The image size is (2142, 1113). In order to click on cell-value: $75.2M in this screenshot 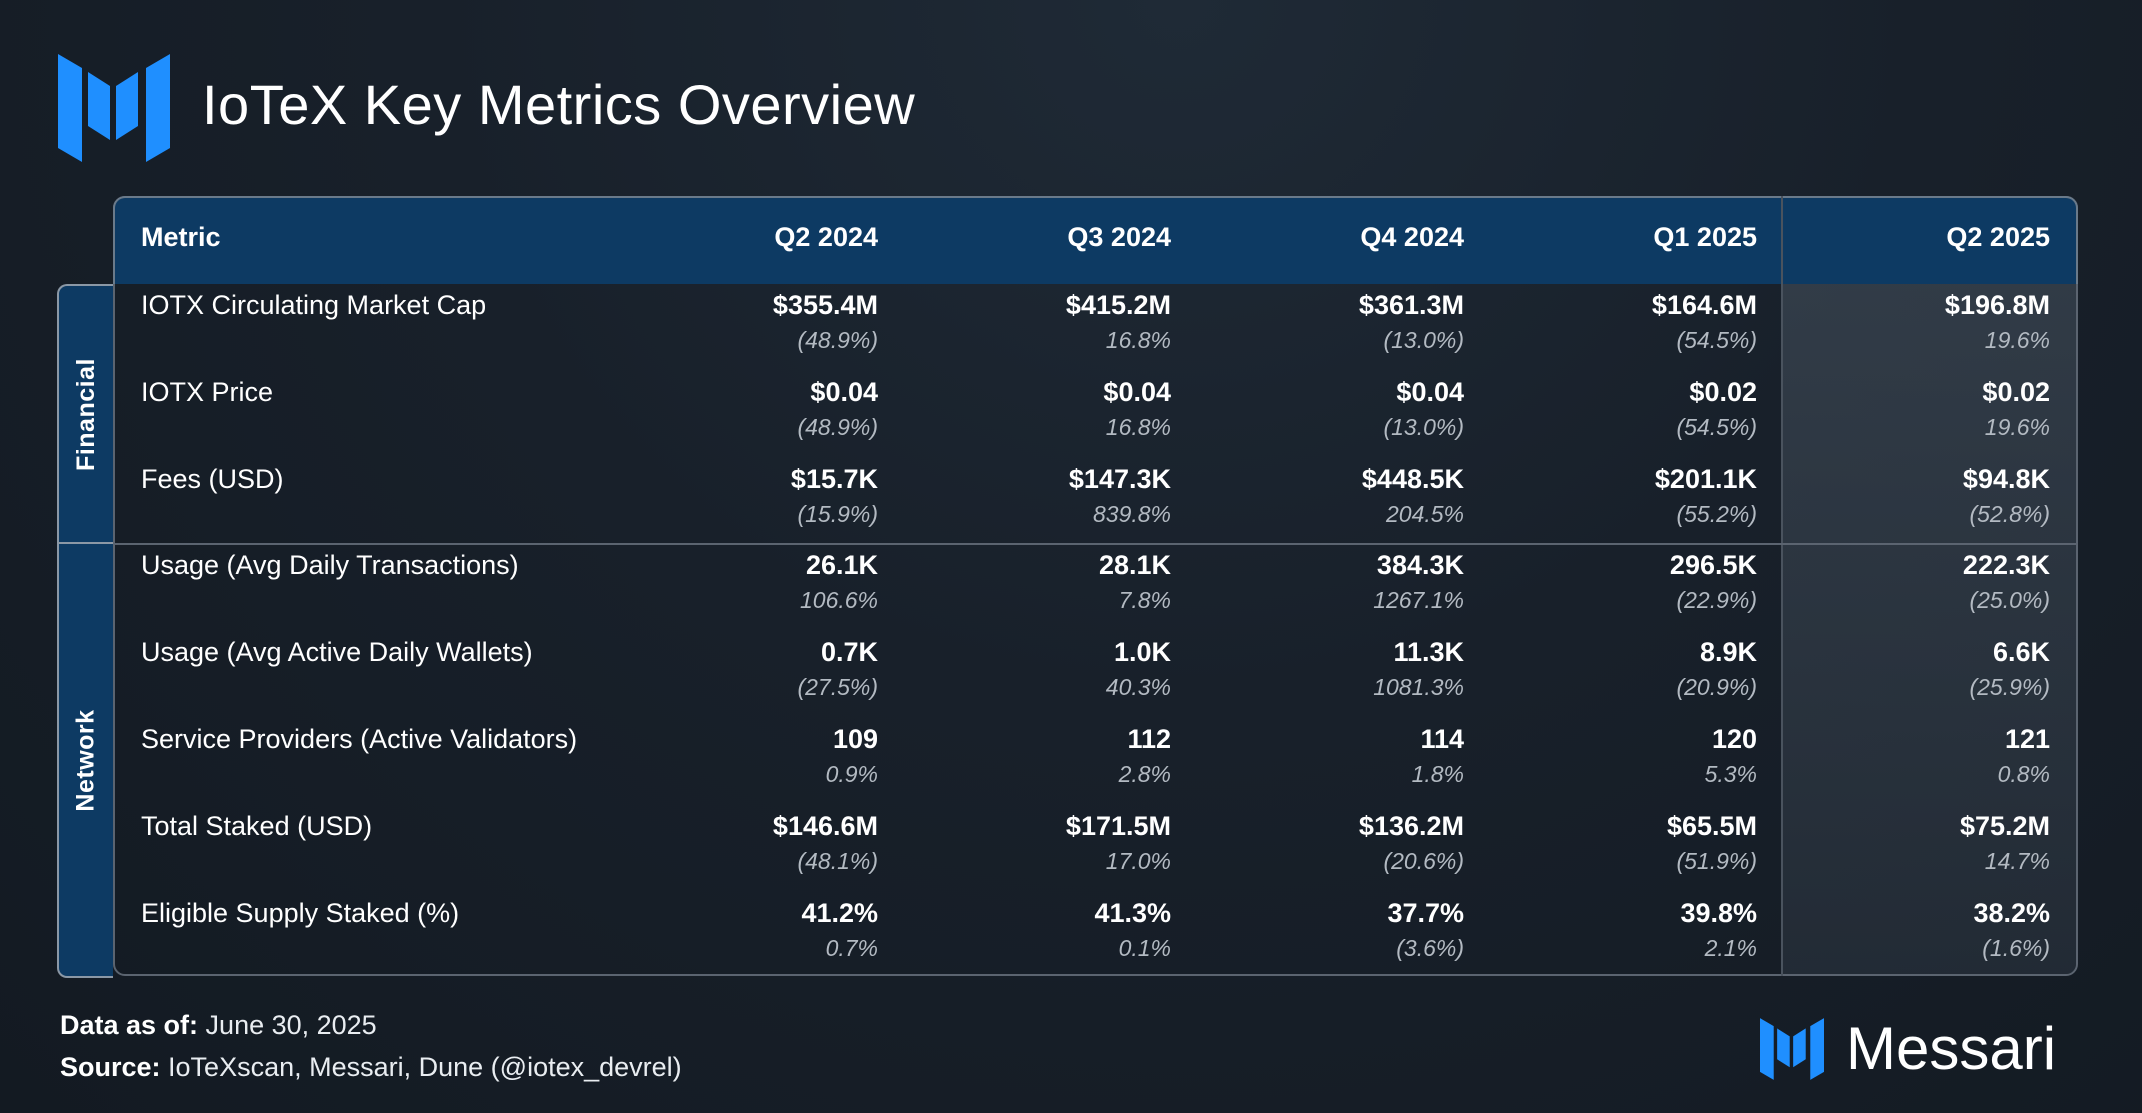, I will do `click(2004, 826)`.